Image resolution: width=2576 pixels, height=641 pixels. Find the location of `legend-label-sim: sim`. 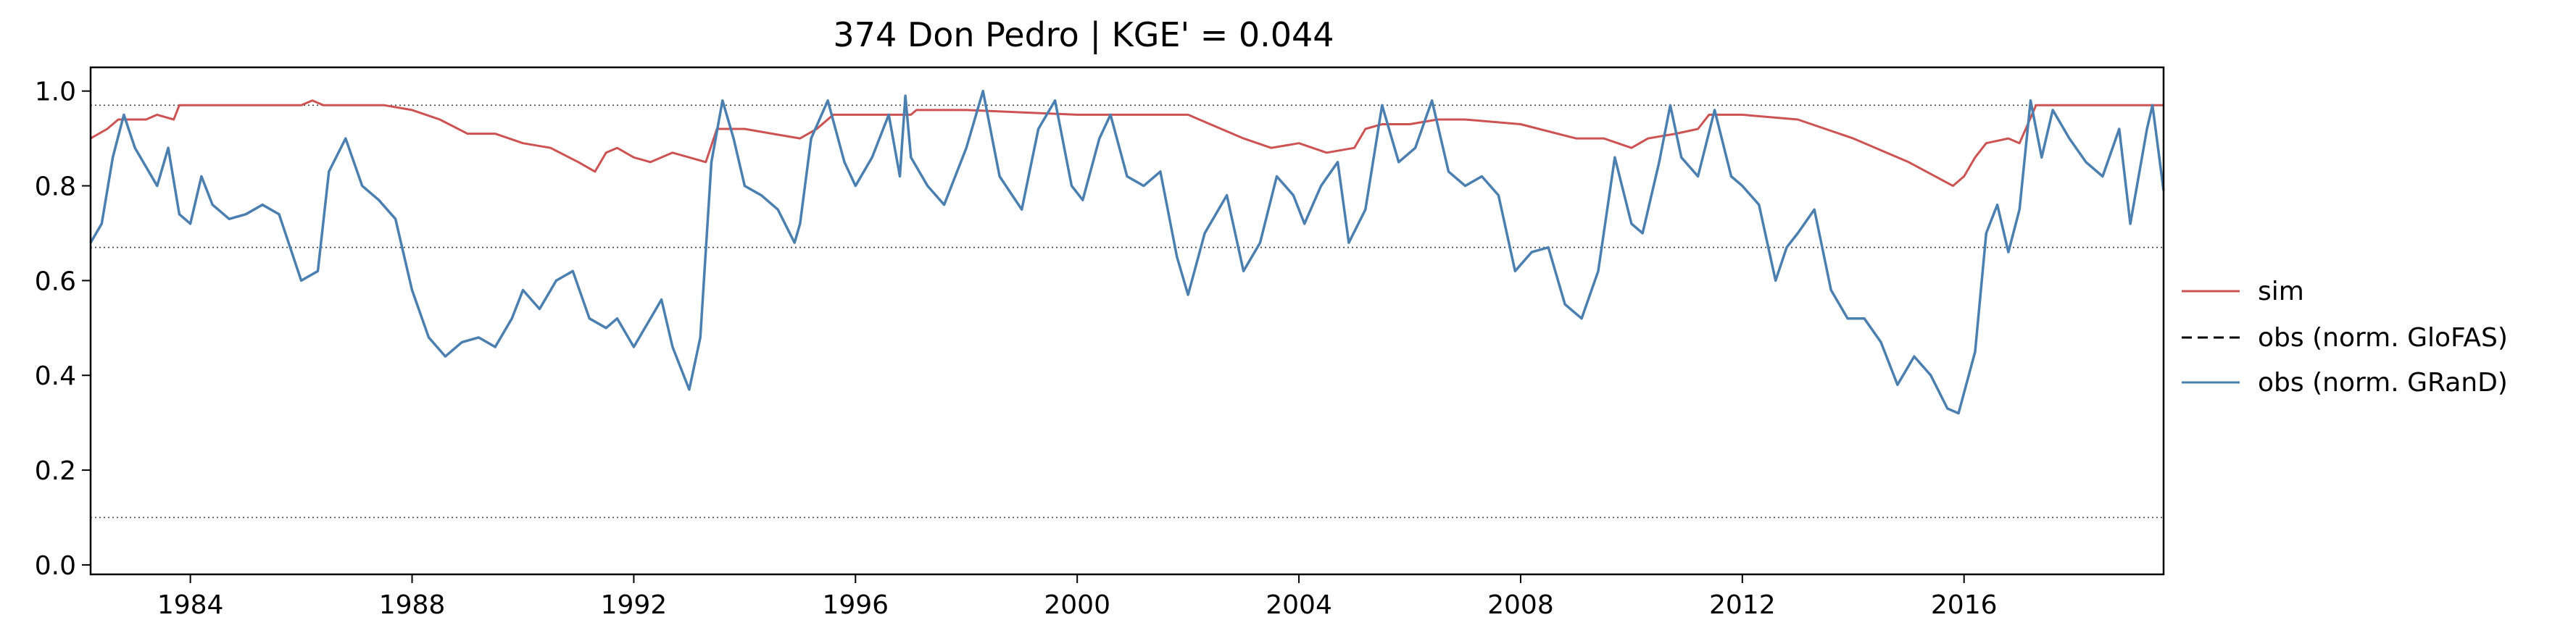

legend-label-sim: sim is located at coordinates (2281, 292).